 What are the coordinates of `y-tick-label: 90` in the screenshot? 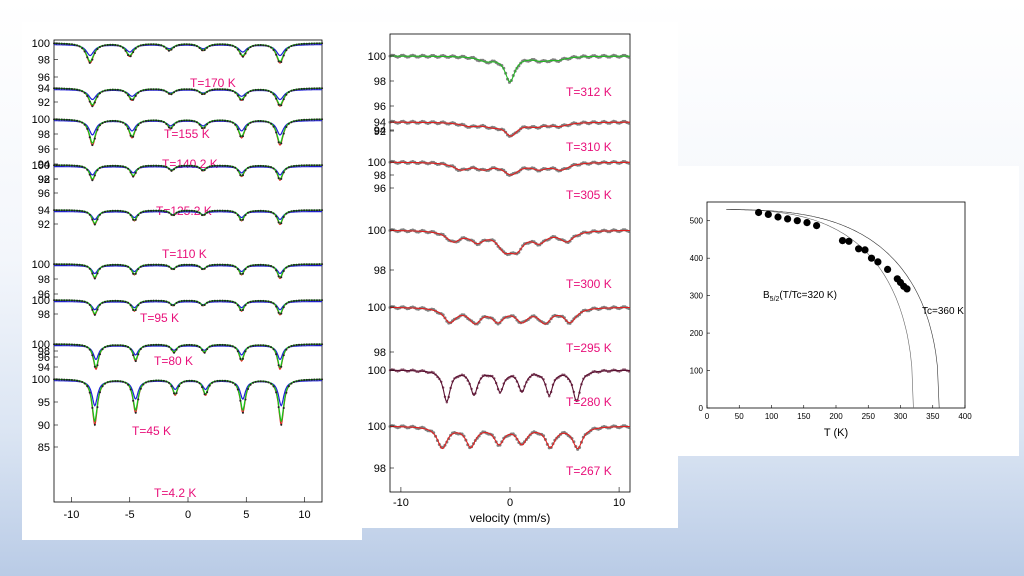 It's located at (44, 426).